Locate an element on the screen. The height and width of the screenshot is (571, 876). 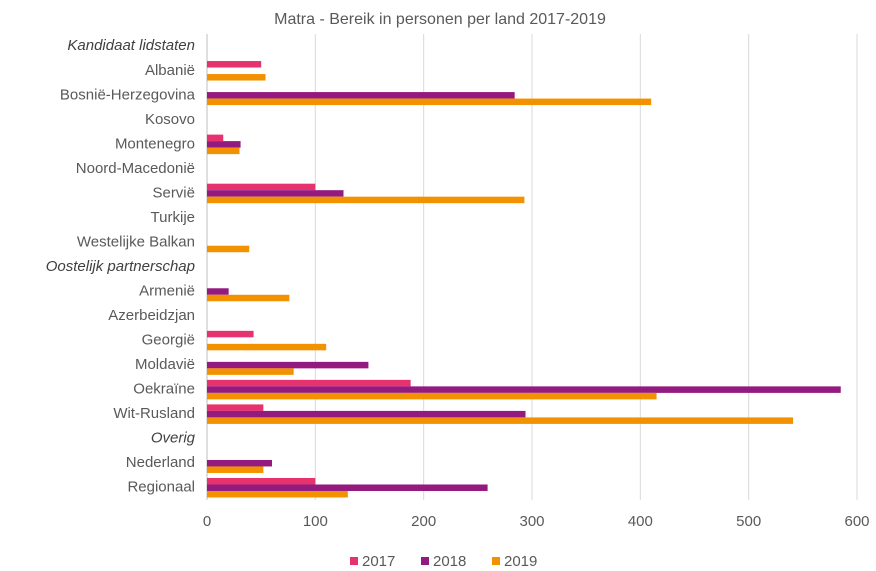
x-tick-label: 500 is located at coordinates (748, 521).